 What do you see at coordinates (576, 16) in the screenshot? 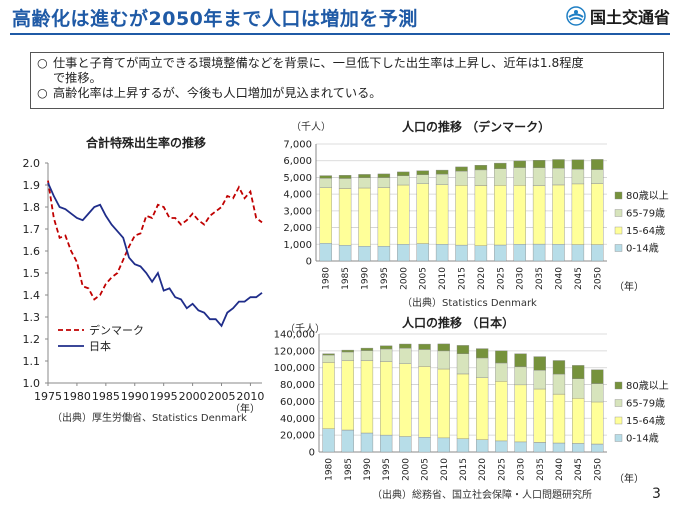
I see `mlit-logo-icon` at bounding box center [576, 16].